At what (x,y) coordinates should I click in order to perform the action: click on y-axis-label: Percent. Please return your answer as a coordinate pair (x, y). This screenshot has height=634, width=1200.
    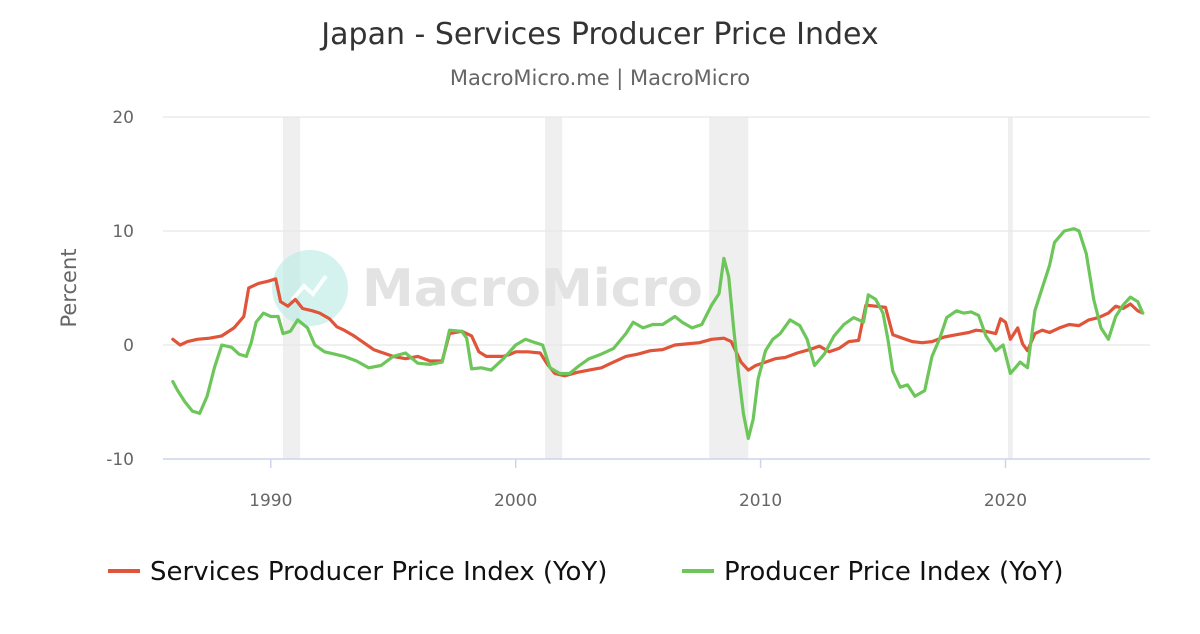
    Looking at the image, I should click on (69, 287).